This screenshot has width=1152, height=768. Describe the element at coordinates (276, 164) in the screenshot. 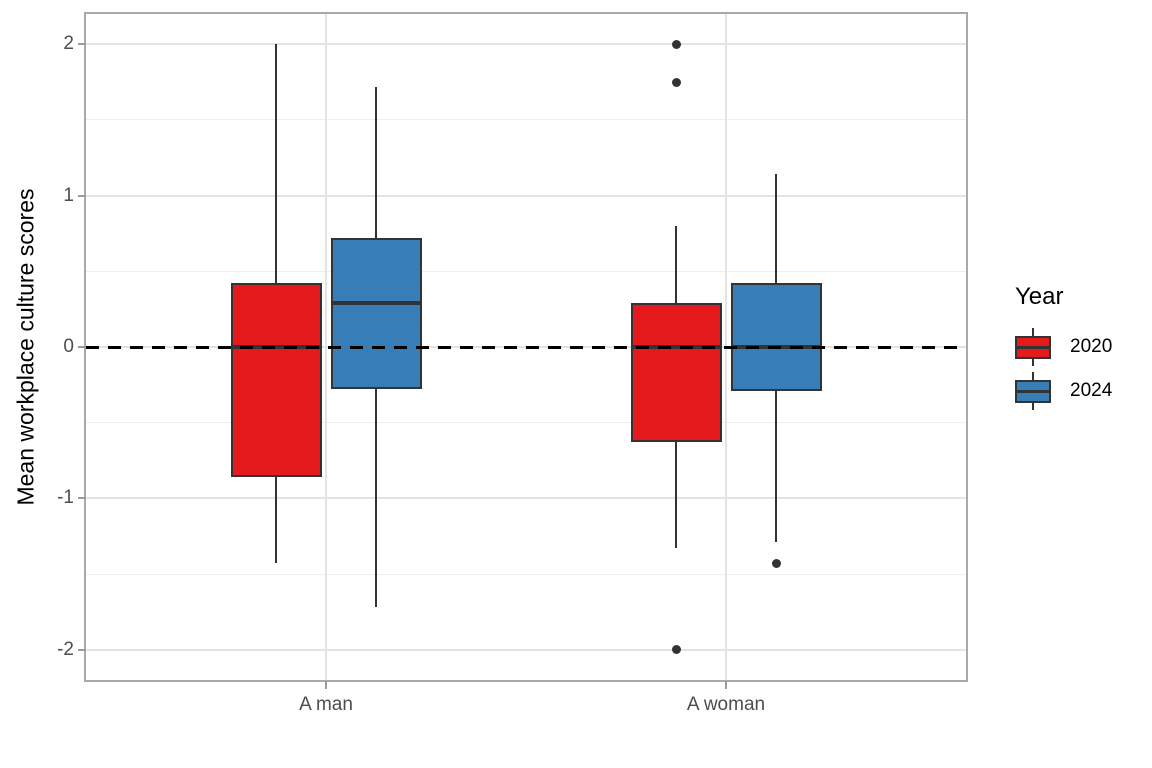

I see `whisker-upper-a-man-2020` at that location.